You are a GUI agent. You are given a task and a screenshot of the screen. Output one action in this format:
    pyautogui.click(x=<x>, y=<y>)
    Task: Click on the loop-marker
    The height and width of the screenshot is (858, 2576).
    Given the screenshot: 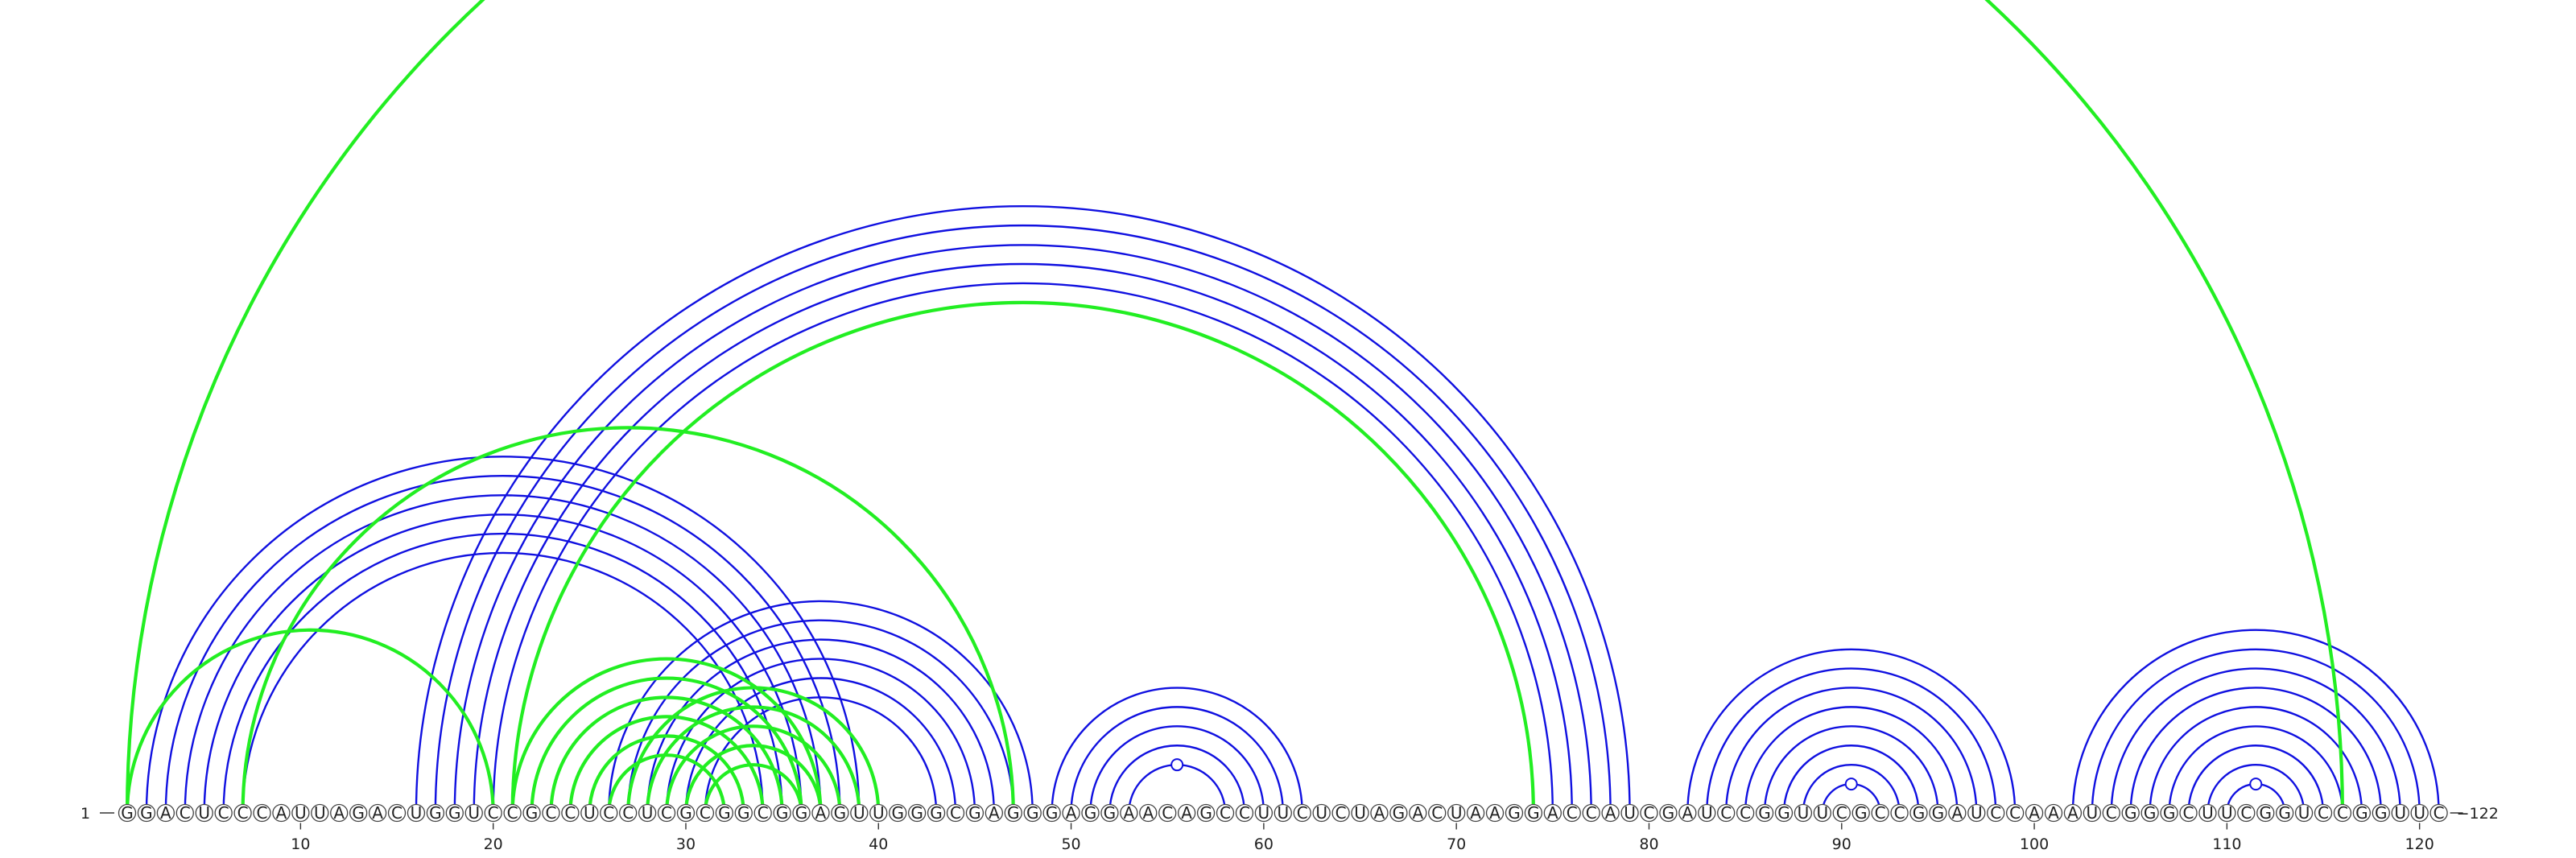 What is the action you would take?
    pyautogui.click(x=1177, y=765)
    